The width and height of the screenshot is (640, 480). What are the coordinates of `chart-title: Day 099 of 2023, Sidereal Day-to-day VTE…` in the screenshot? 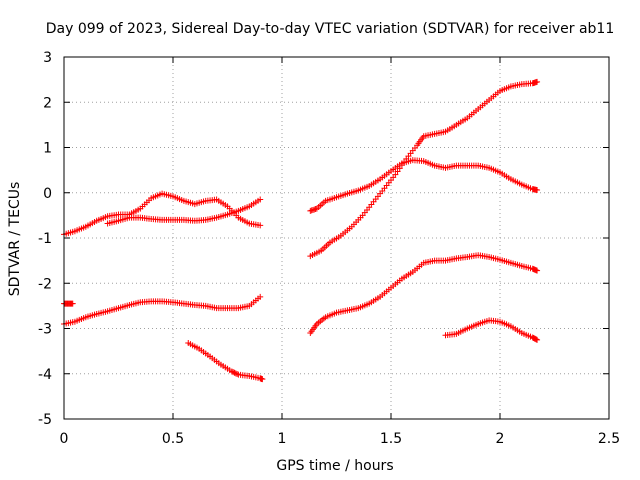 It's located at (330, 29).